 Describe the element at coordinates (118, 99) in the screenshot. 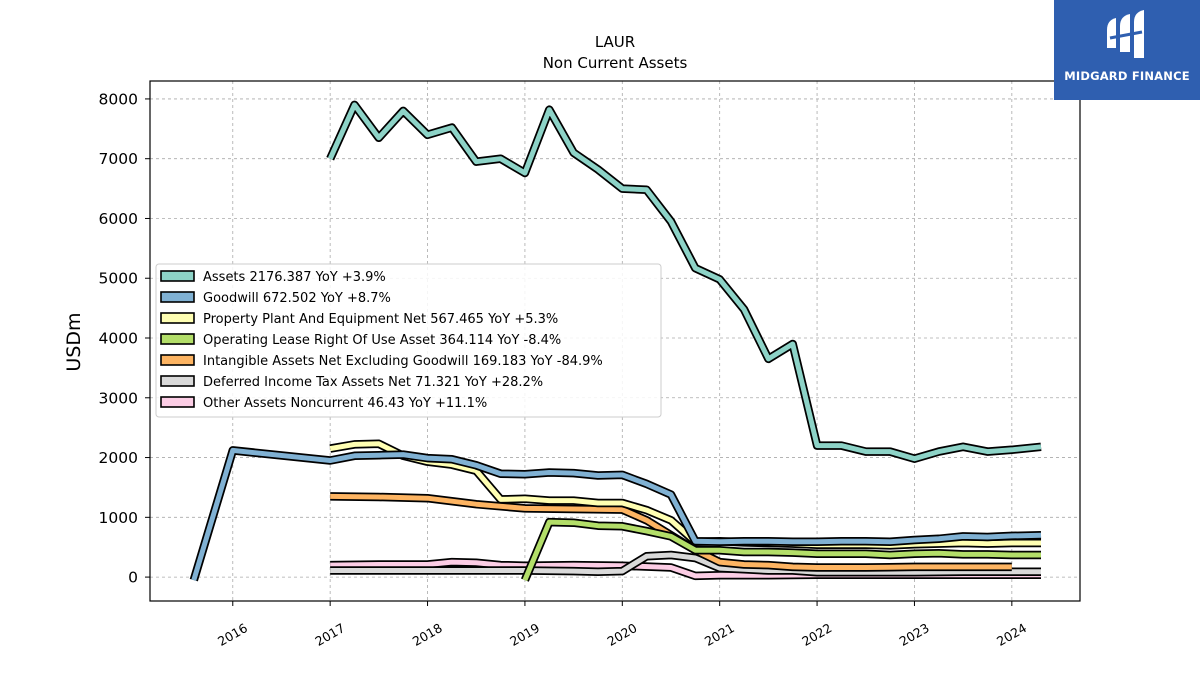

I see `y-tick-label: 8000` at that location.